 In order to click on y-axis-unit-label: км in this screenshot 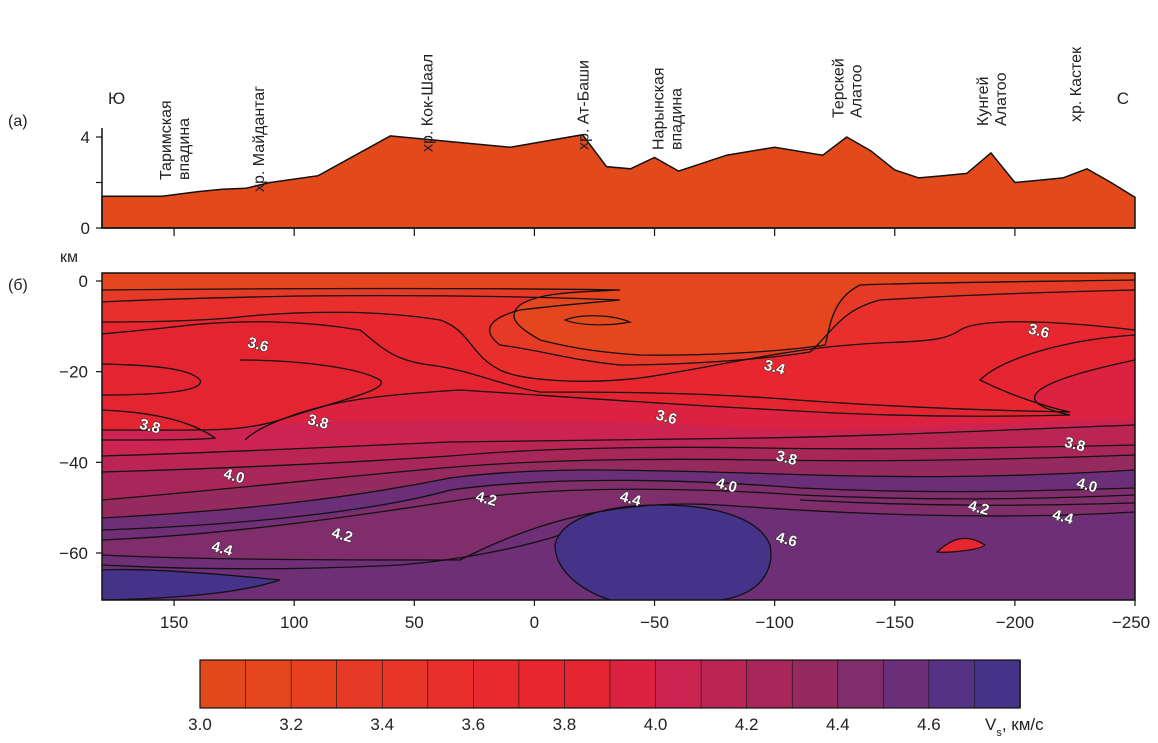, I will do `click(69, 257)`.